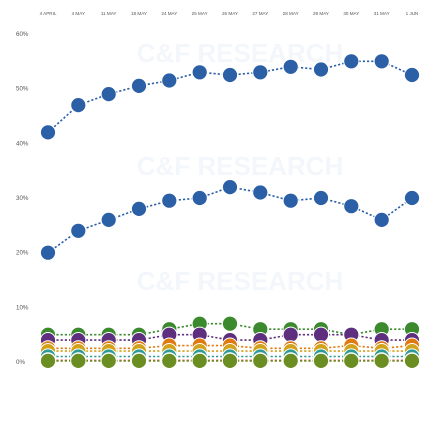  What do you see at coordinates (22, 307) in the screenshot?
I see `y-tick-label: 10%` at bounding box center [22, 307].